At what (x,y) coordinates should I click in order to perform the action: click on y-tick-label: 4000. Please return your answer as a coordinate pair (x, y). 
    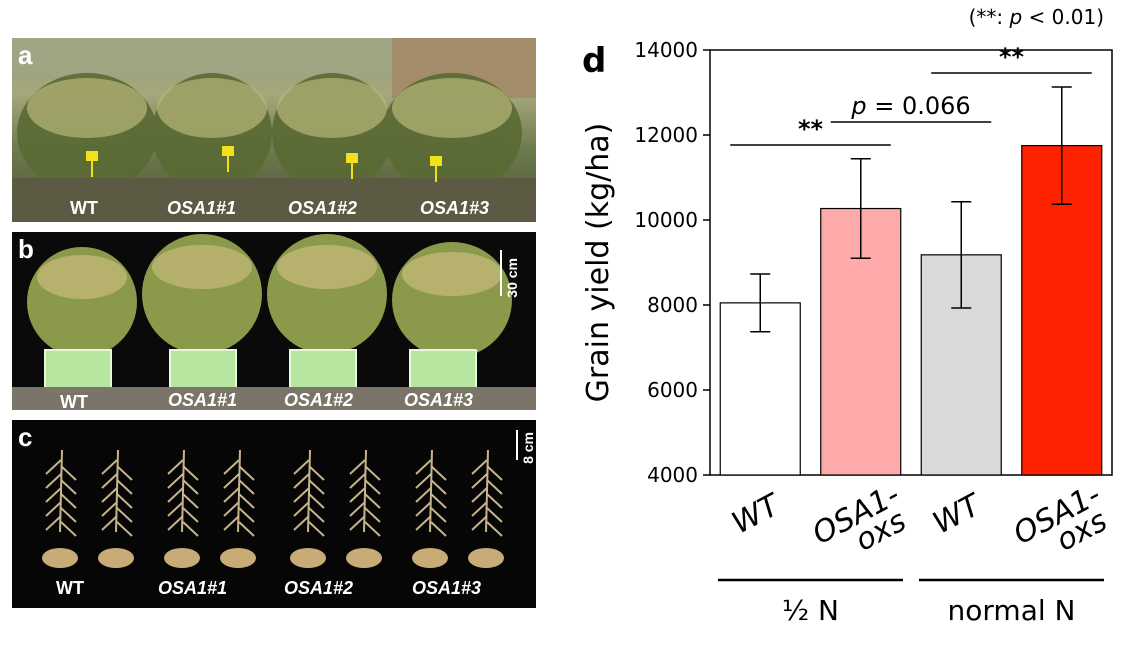
    Looking at the image, I should click on (672, 475).